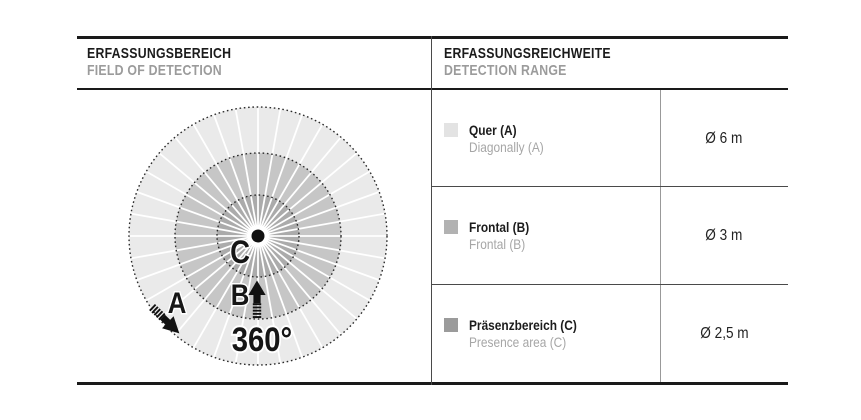  What do you see at coordinates (505, 70) in the screenshot?
I see `right-subtitle: DETECTION RANGE` at bounding box center [505, 70].